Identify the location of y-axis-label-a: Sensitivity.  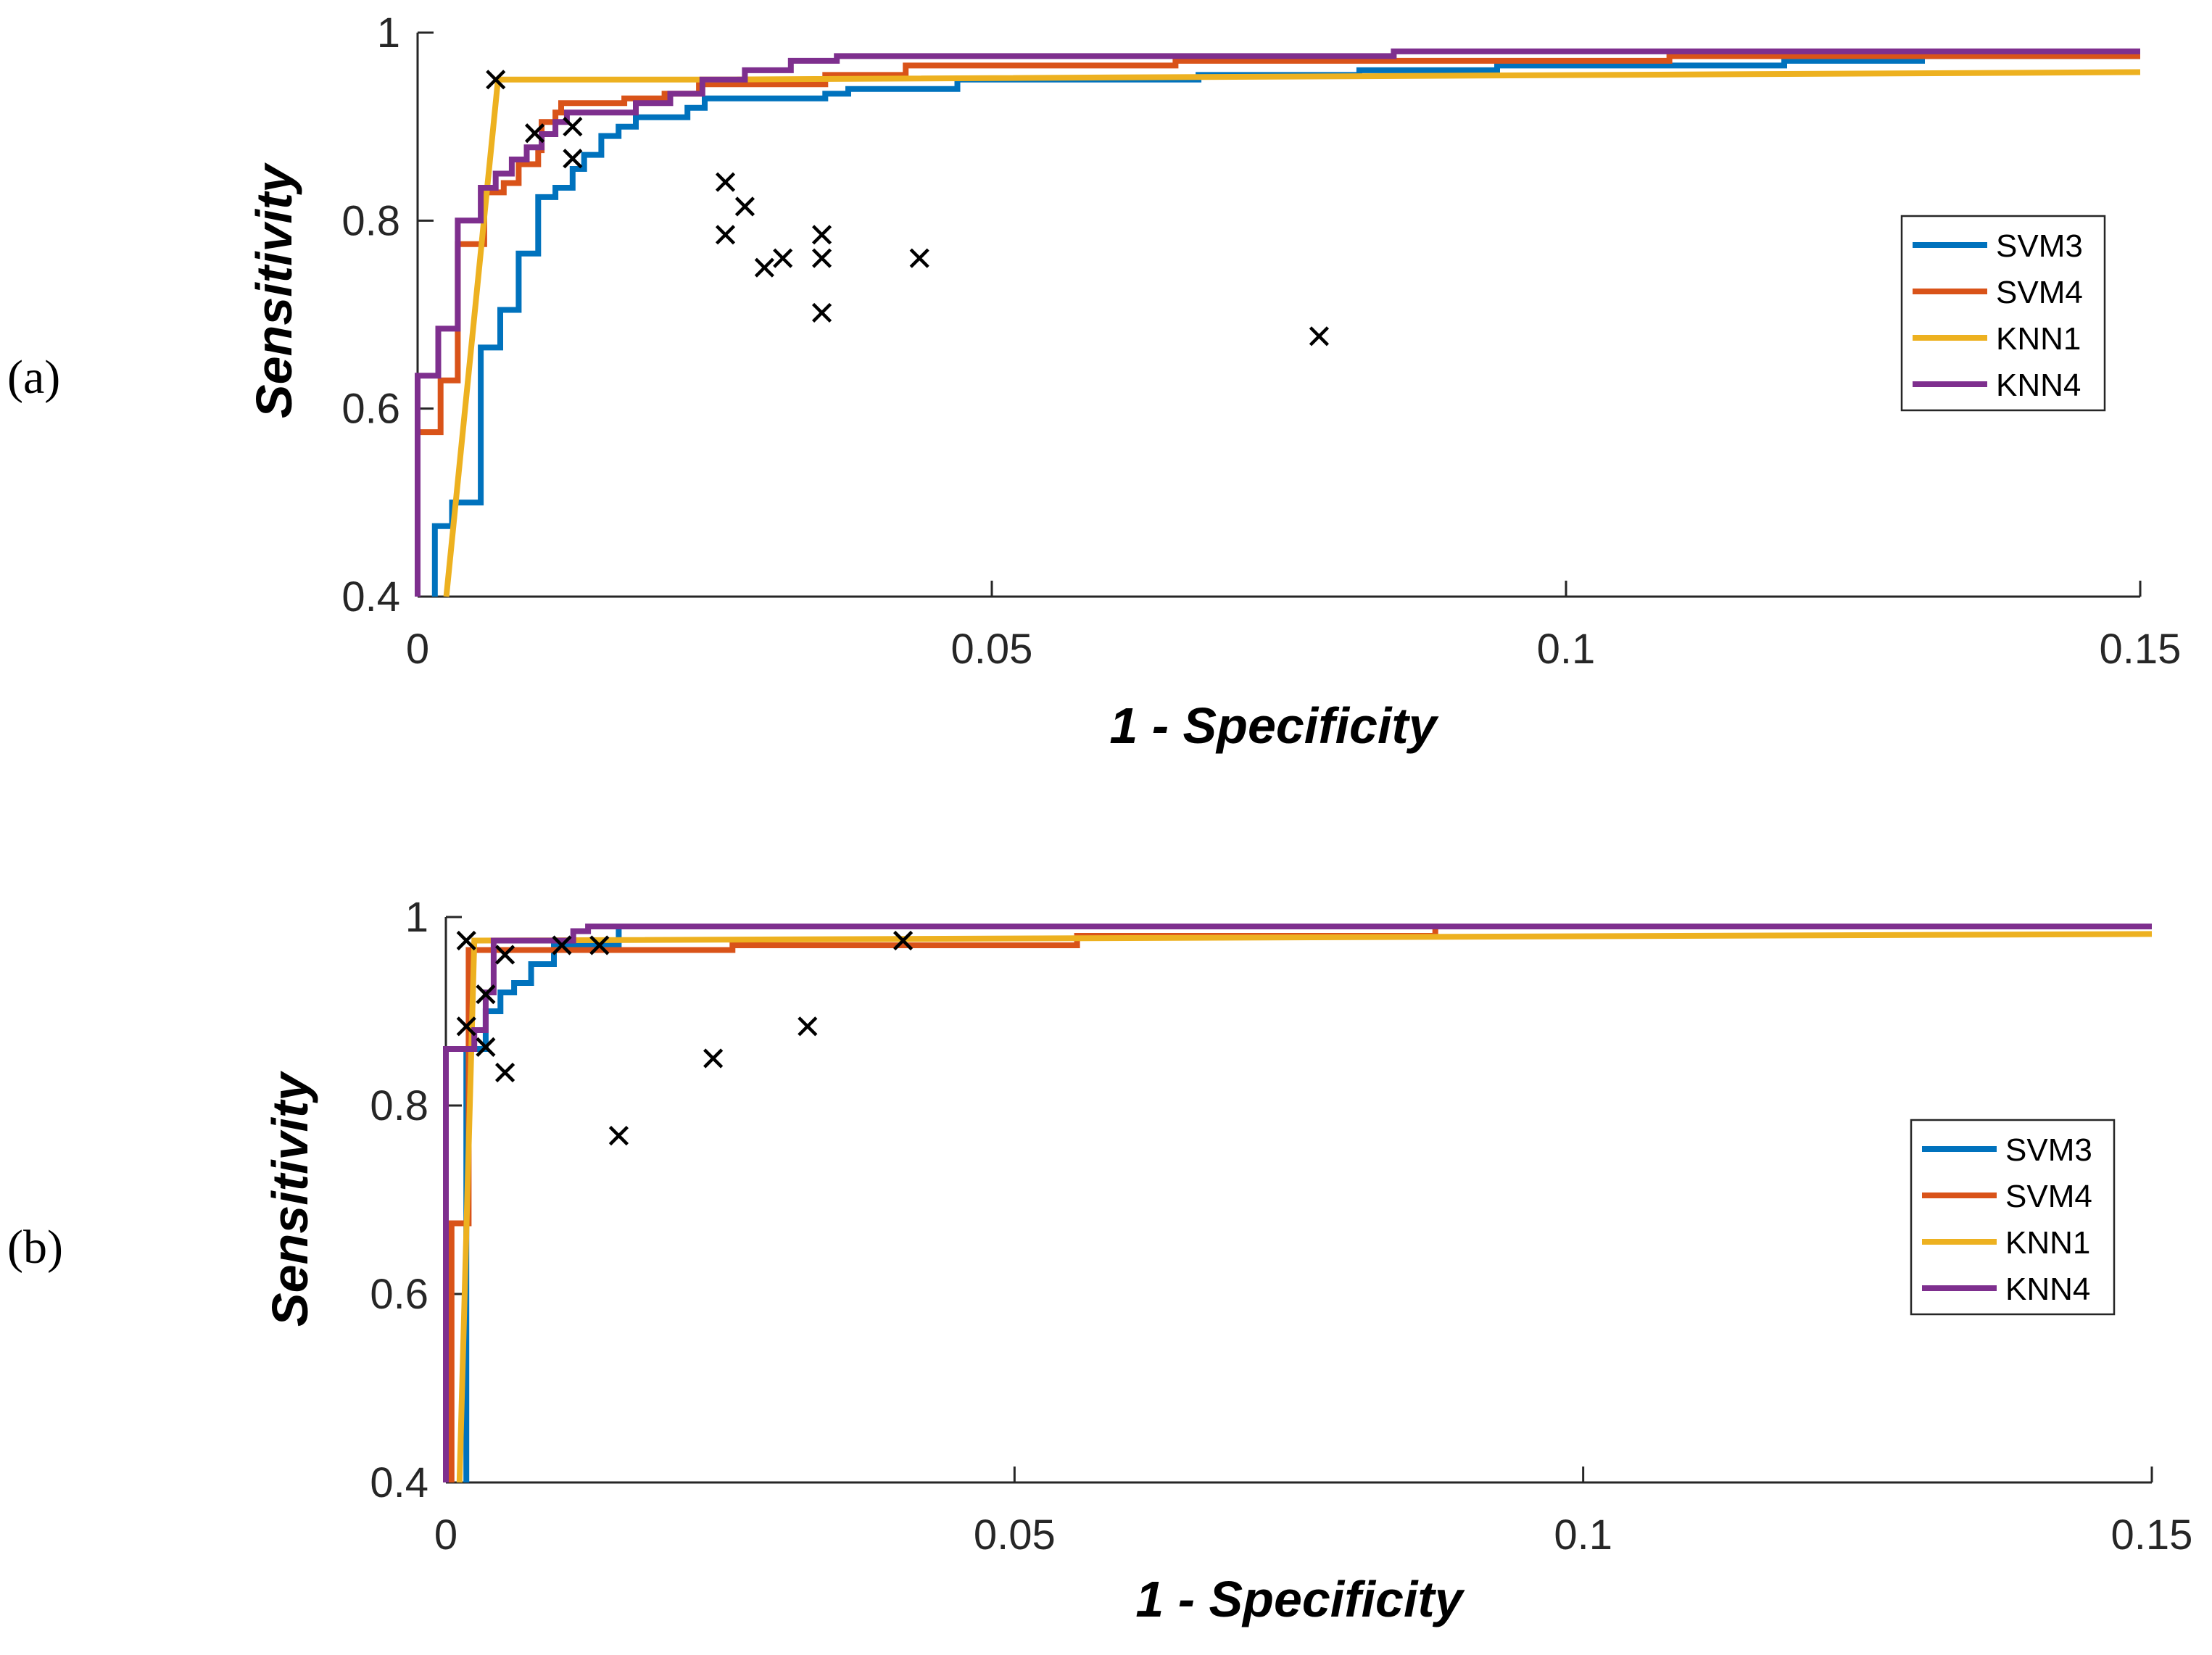
(274, 290).